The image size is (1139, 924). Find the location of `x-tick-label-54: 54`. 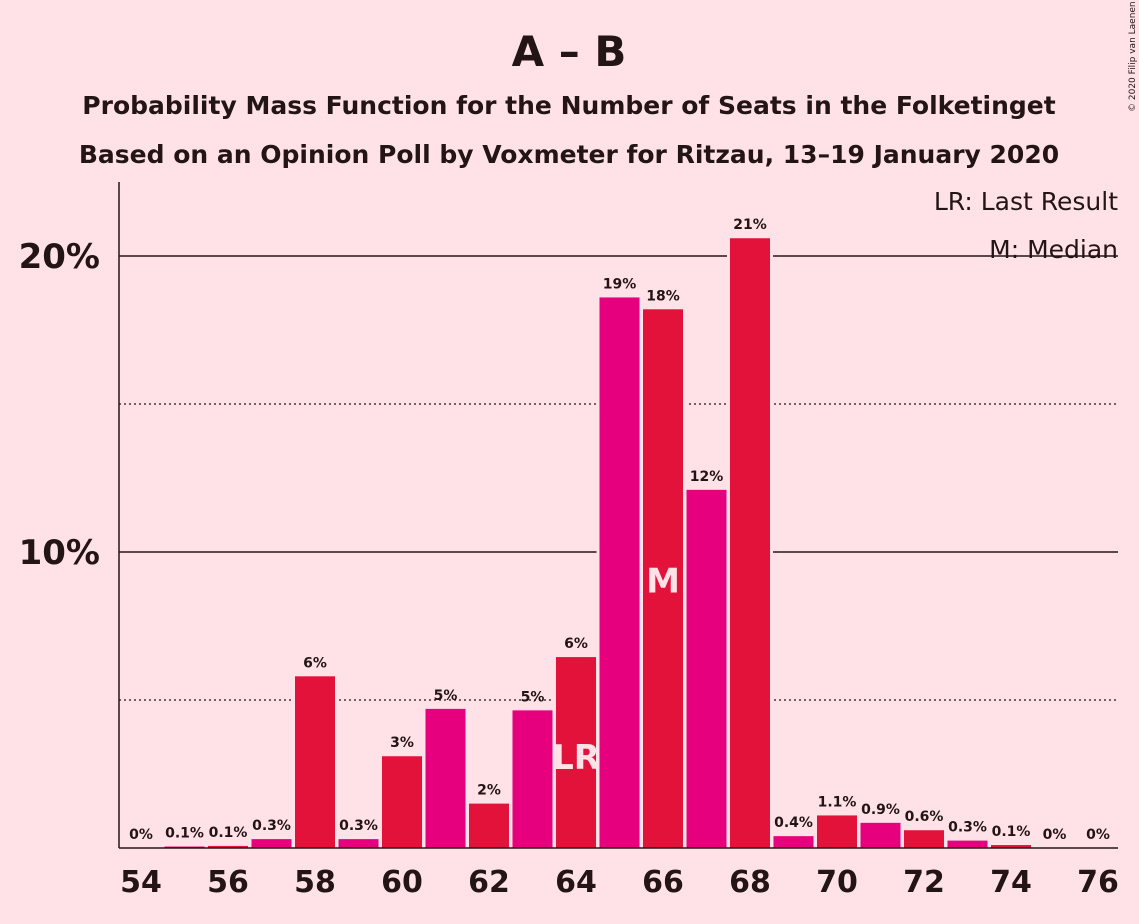

x-tick-label-54: 54 is located at coordinates (141, 882).